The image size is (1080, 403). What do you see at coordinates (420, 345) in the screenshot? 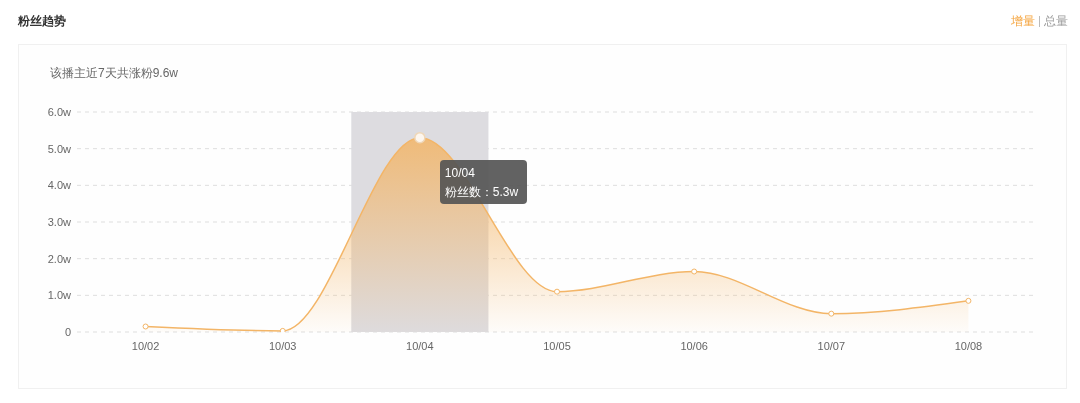
I see `x-tick-label: 10/04` at bounding box center [420, 345].